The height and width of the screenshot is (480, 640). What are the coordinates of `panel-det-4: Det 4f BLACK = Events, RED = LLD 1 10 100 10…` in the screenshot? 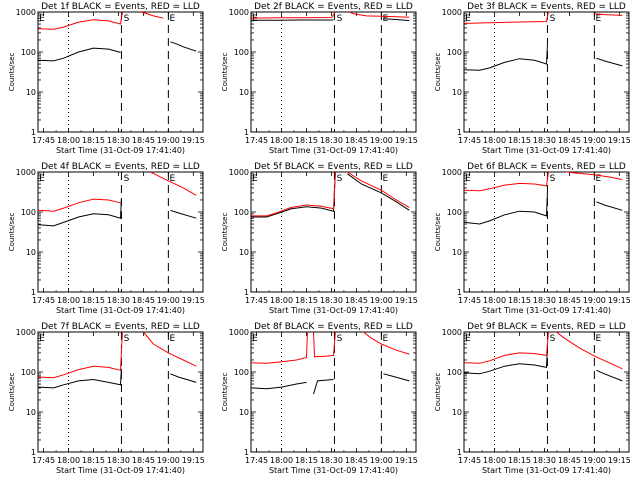 It's located at (106, 238).